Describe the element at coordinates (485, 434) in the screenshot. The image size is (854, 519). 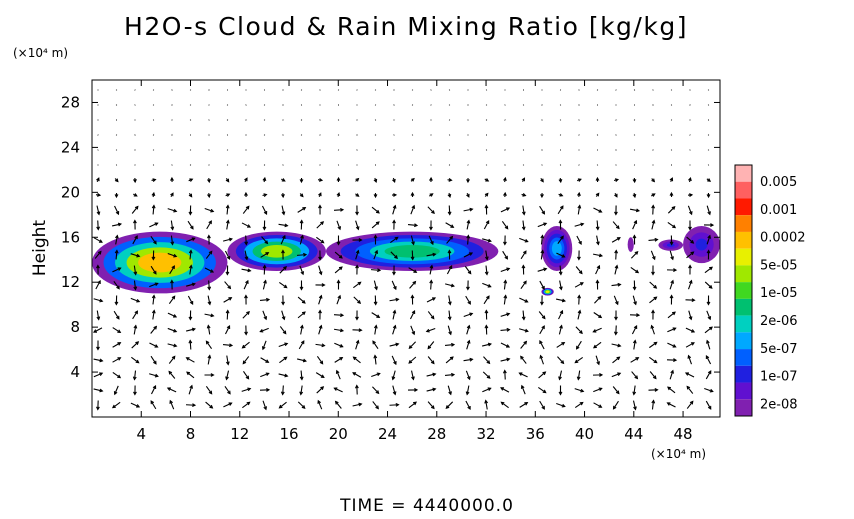
I see `x-tick-label-32: 32` at that location.